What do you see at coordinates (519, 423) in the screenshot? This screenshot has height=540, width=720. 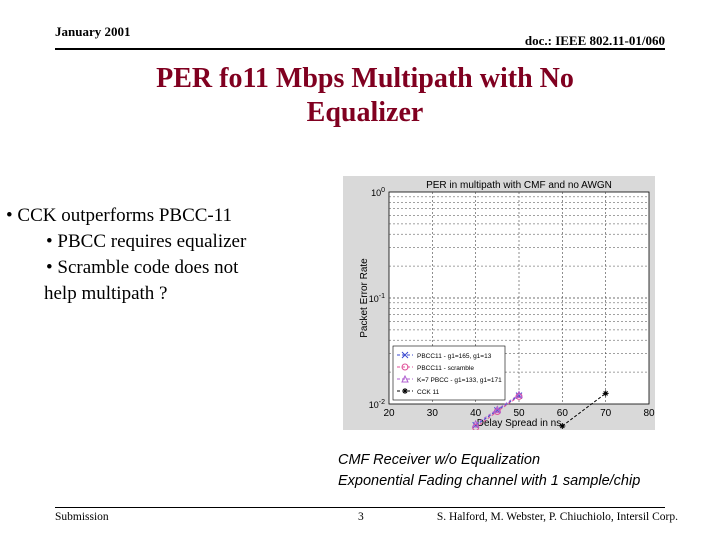 I see `x-axis-label: Delay Spread in ns` at bounding box center [519, 423].